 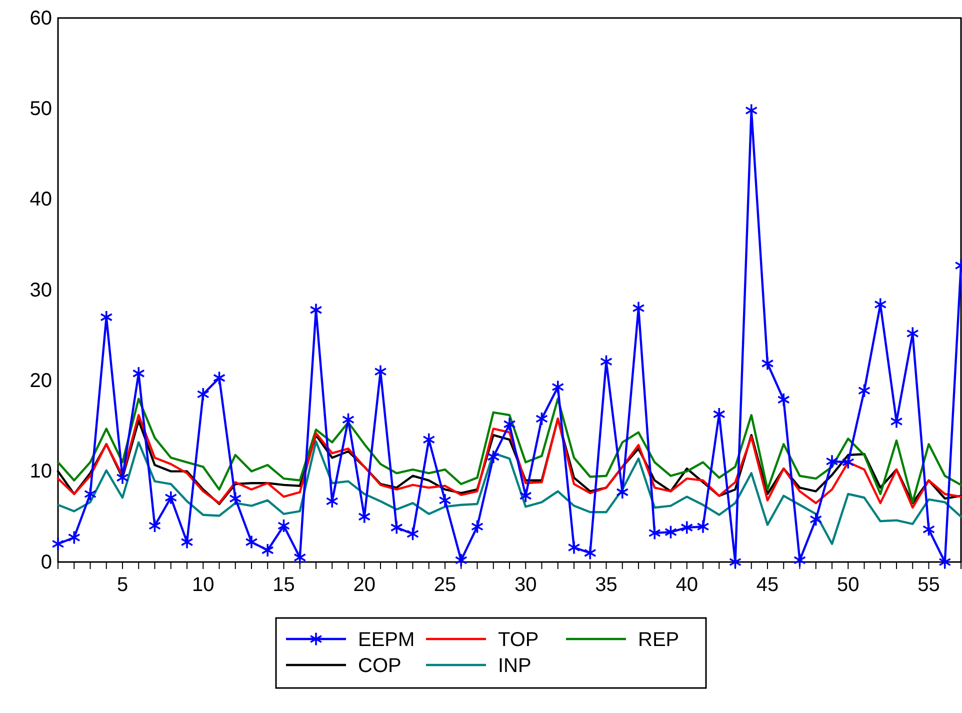 What do you see at coordinates (364, 585) in the screenshot?
I see `x-tick-label: 20` at bounding box center [364, 585].